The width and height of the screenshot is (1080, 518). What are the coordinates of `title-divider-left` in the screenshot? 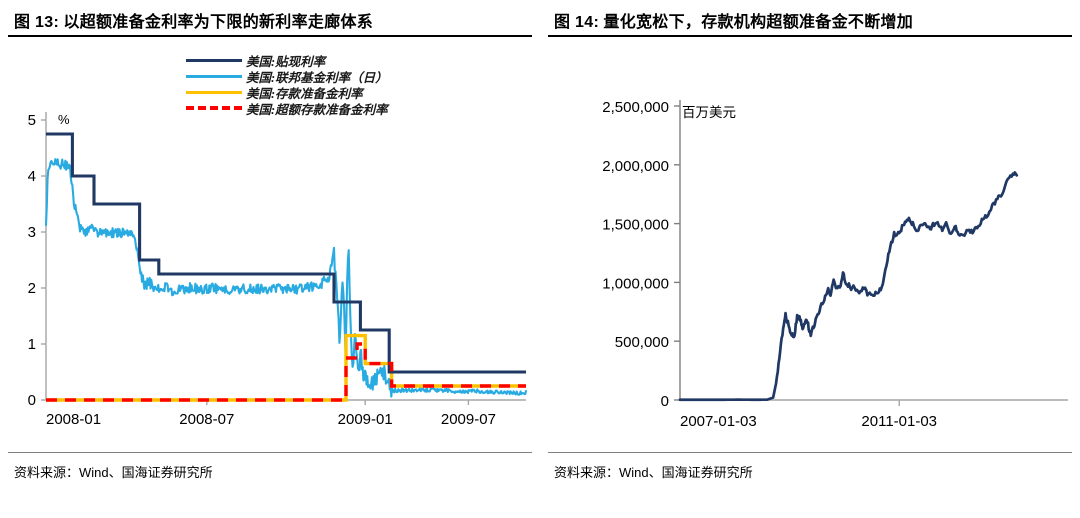 It's located at (270, 36).